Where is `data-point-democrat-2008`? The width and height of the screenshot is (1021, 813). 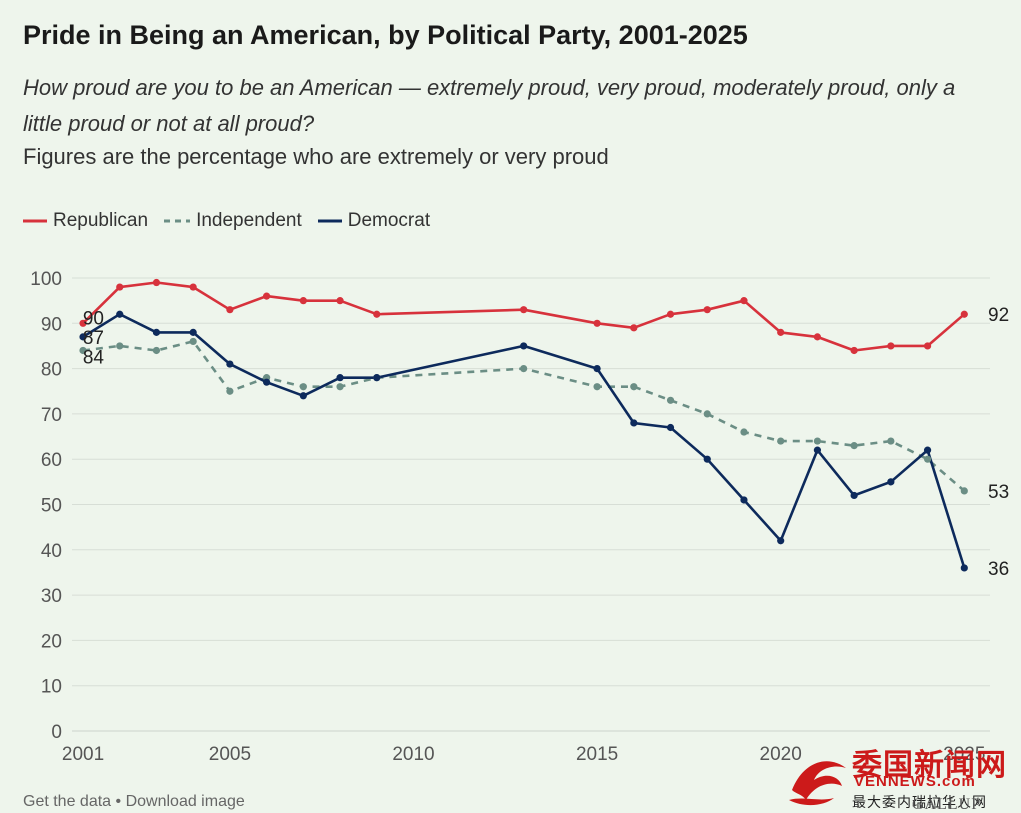 data-point-democrat-2008 is located at coordinates (340, 378).